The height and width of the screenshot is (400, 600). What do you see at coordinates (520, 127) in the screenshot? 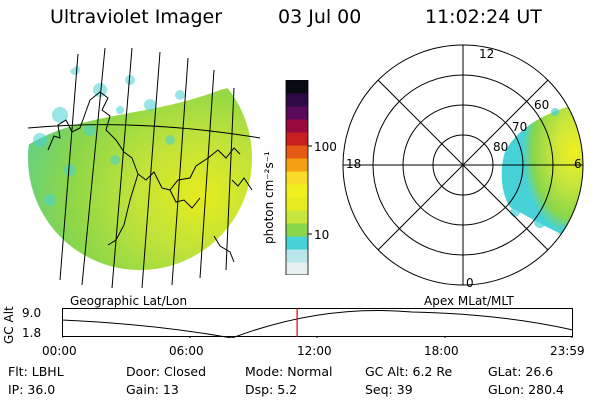
I see `mlat-label-70: 70` at bounding box center [520, 127].